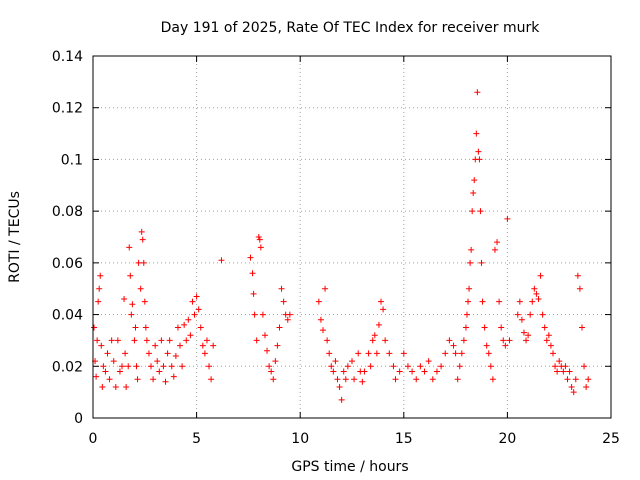  Describe the element at coordinates (196, 439) in the screenshot. I see `x-tick-label: 5` at that location.